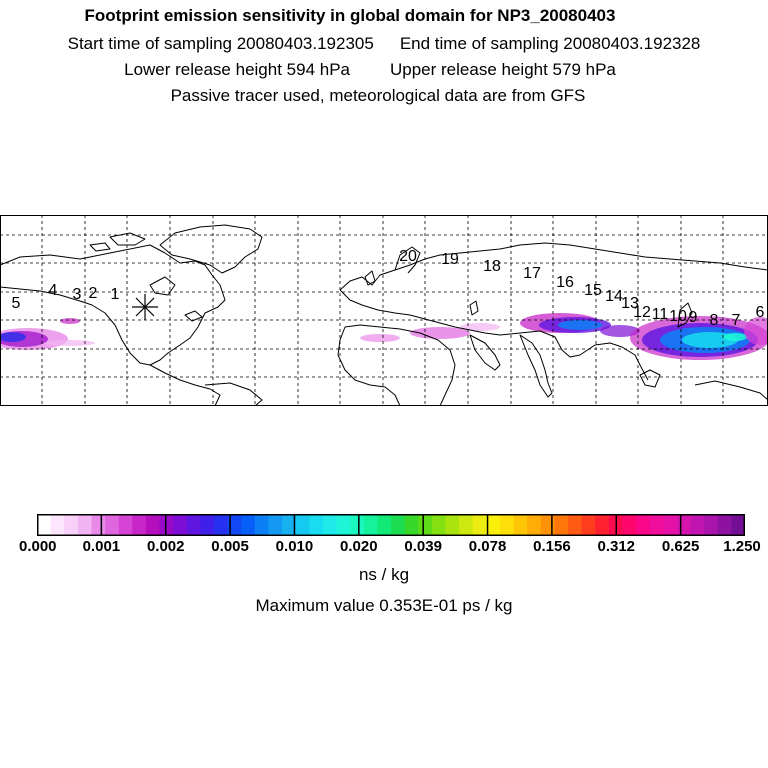 This screenshot has width=768, height=768. What do you see at coordinates (714, 320) in the screenshot?
I see `receptor-label-8: 8` at bounding box center [714, 320].